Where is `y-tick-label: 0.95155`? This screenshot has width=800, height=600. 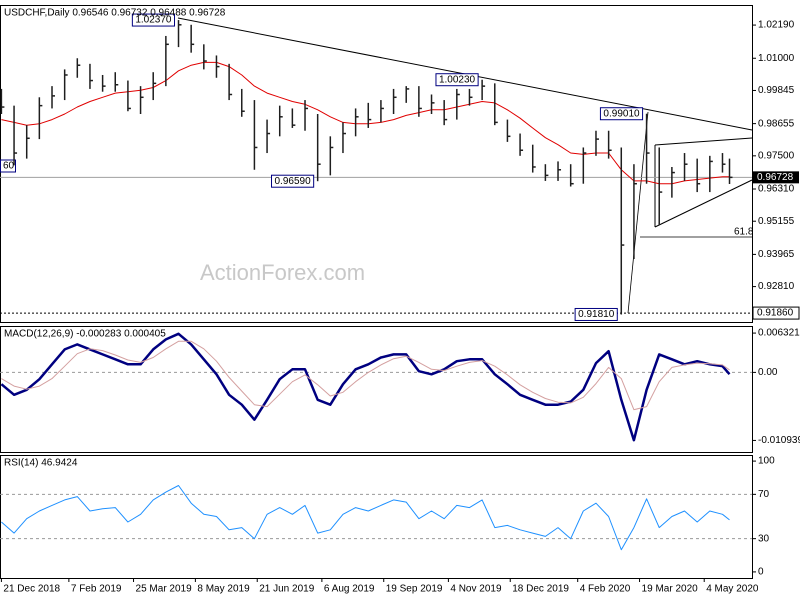 y-tick-label: 0.95155 is located at coordinates (776, 221).